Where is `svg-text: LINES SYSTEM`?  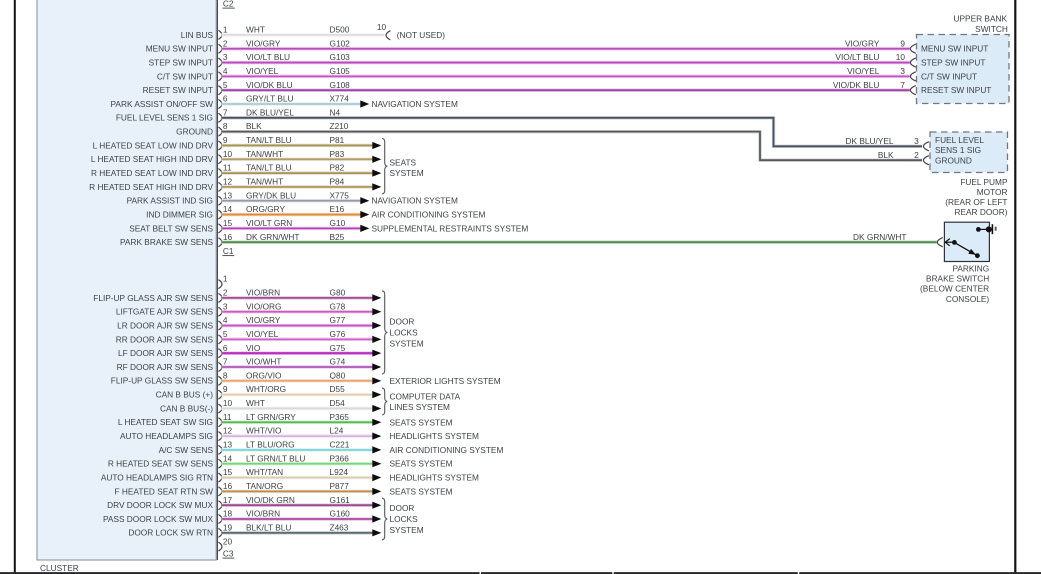
svg-text: LINES SYSTEM is located at coordinates (420, 407).